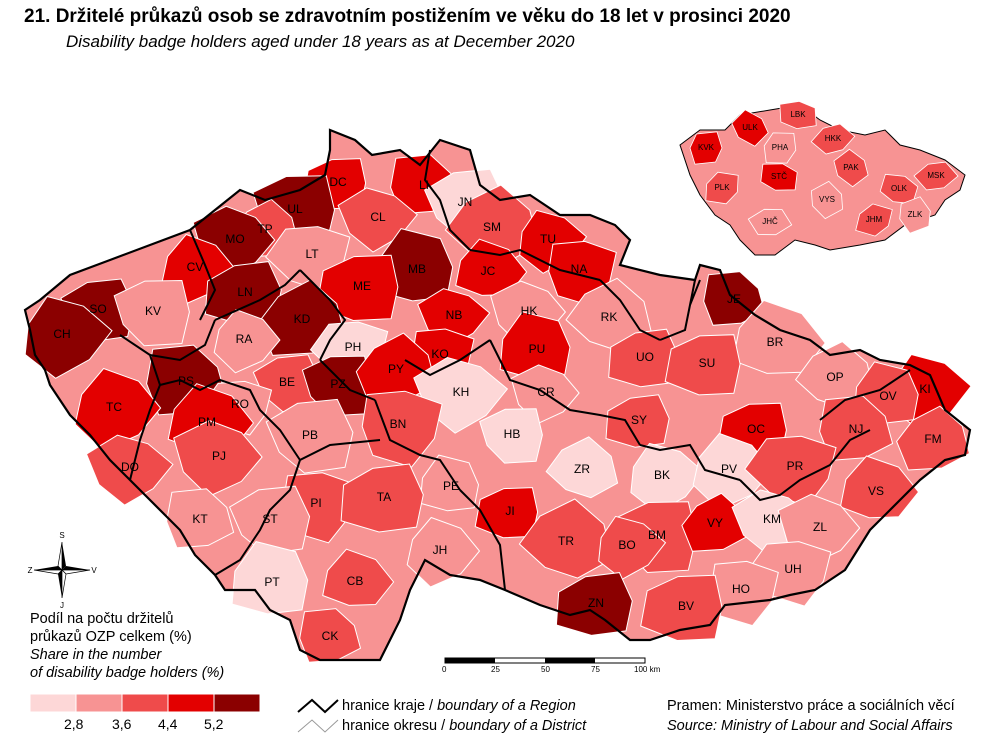  What do you see at coordinates (579, 269) in the screenshot?
I see `district-label-na: NA` at bounding box center [579, 269].